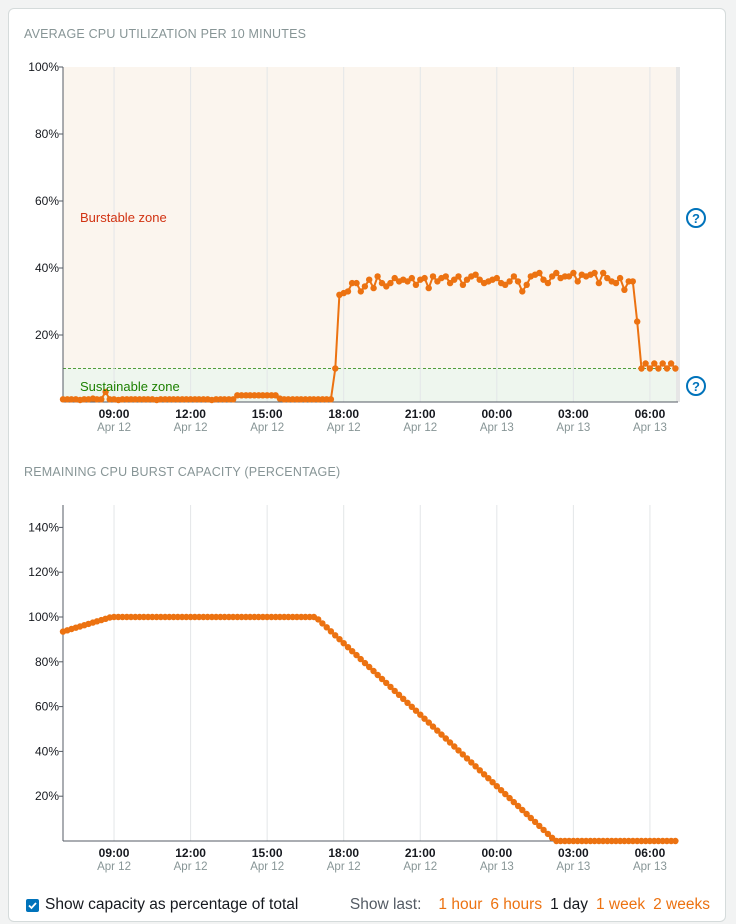 The image size is (736, 924). What do you see at coordinates (678, 234) in the screenshot?
I see `future-region-strip` at bounding box center [678, 234].